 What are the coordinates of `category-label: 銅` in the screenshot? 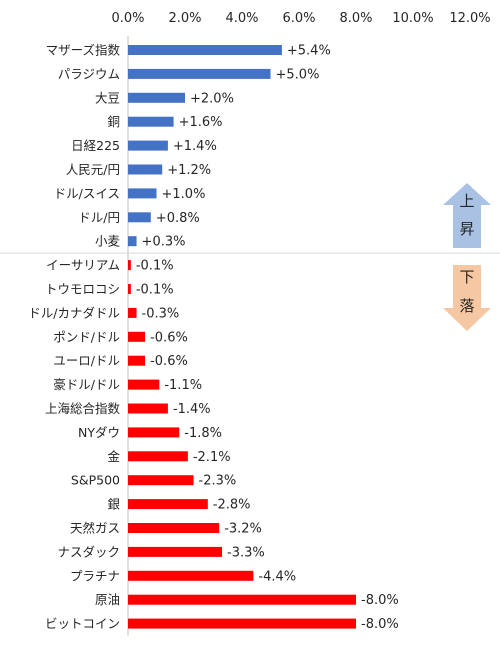 It's located at (113, 121).